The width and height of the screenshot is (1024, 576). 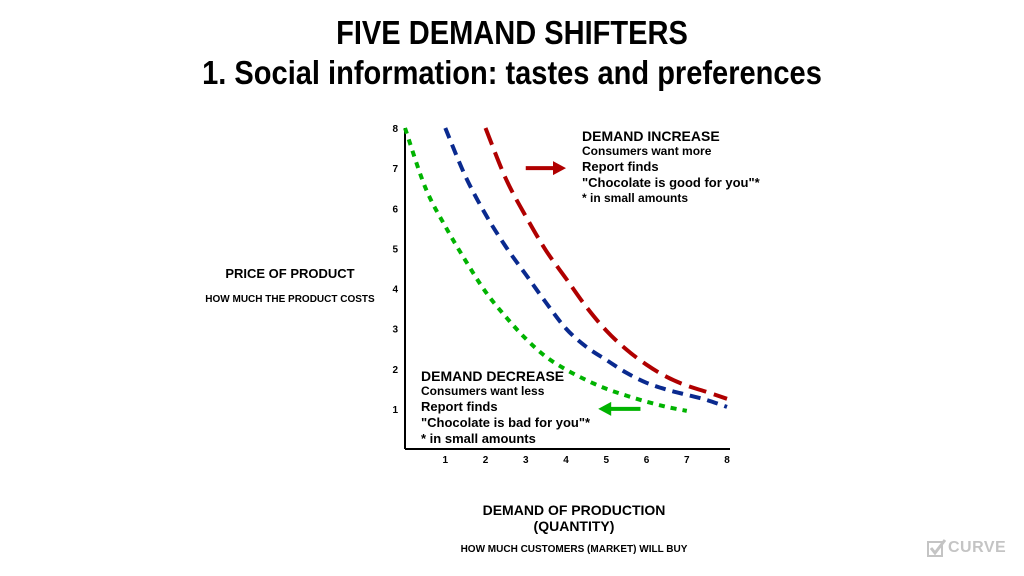 I want to click on logo-text: CURVE, so click(x=977, y=547).